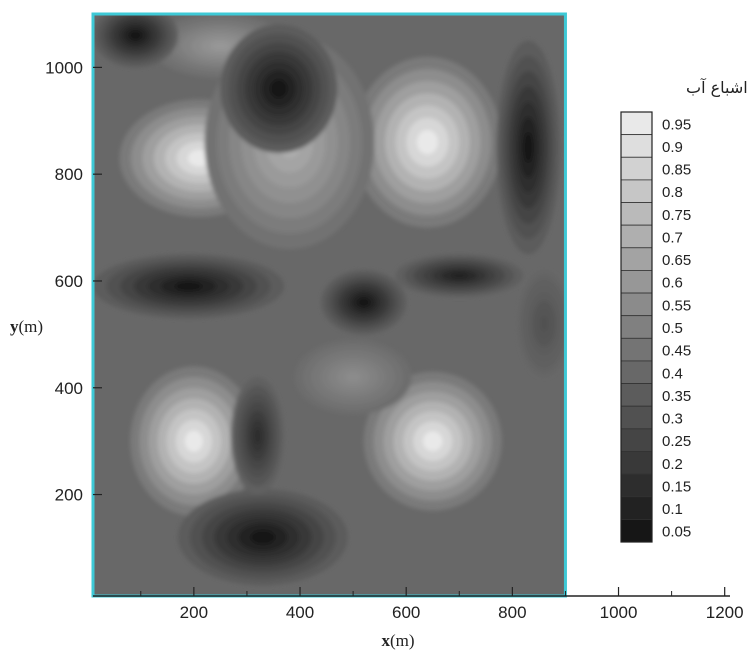 The width and height of the screenshot is (755, 656). I want to click on legend-label-0.85: 0.85, so click(676, 170).